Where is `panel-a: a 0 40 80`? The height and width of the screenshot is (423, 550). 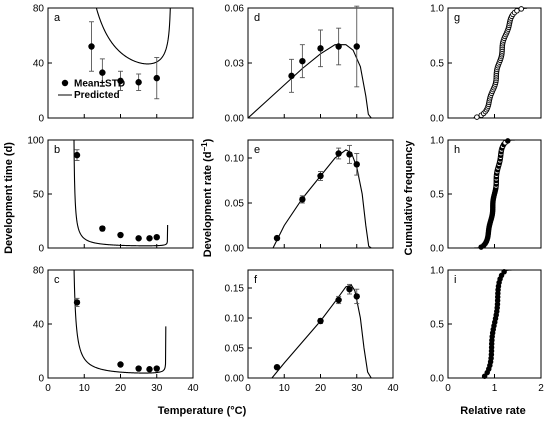 panel-a: a 0 40 80 is located at coordinates (113, 64).